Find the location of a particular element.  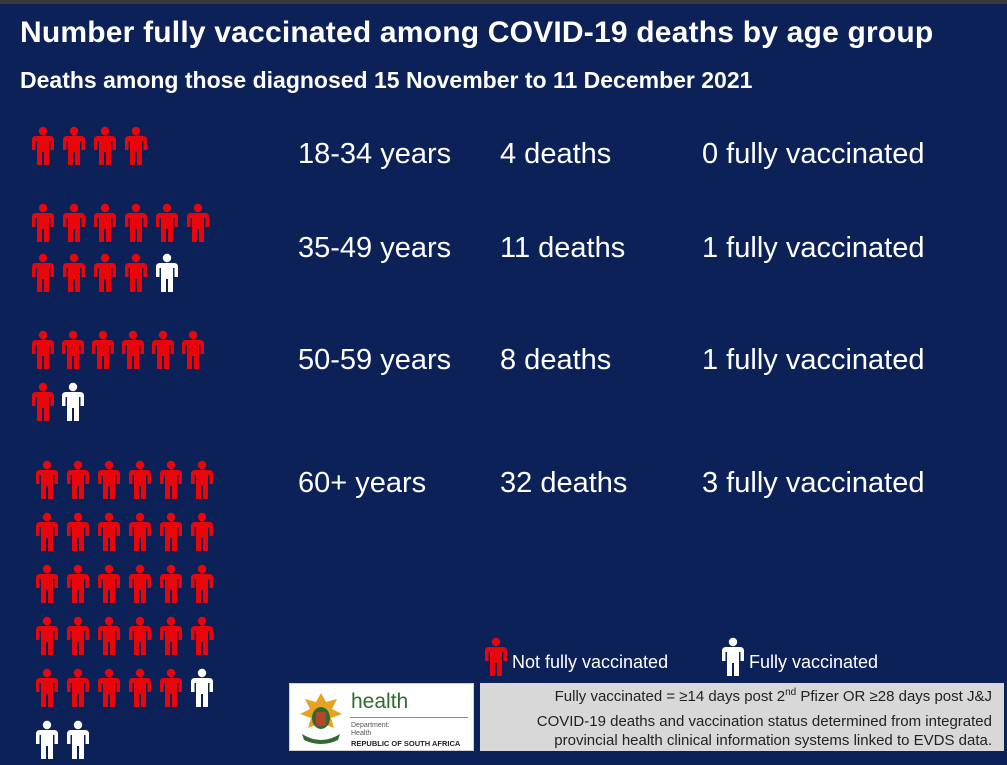

legend-vaccinated-icon is located at coordinates (733, 659).